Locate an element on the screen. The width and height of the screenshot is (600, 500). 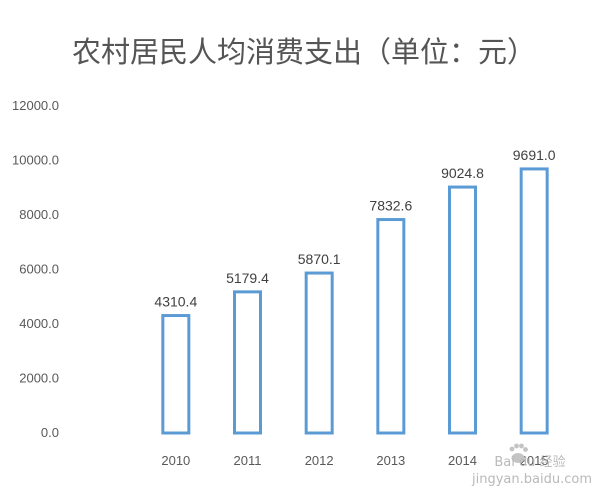
y-tick-label: 12000.0 is located at coordinates (35, 105).